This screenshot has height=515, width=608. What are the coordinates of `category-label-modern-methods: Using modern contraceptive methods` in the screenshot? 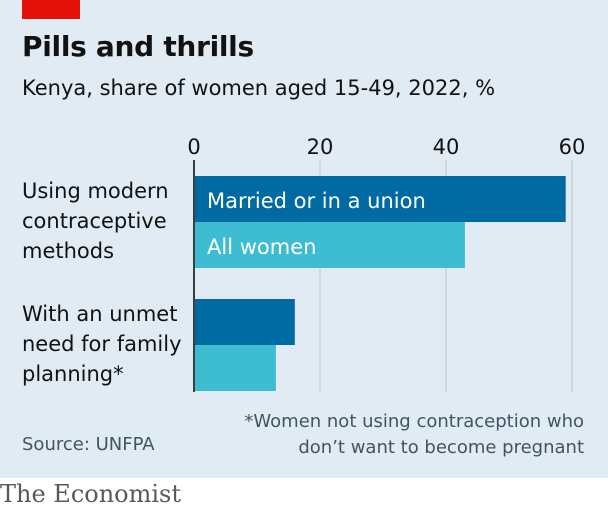 It's located at (102, 221).